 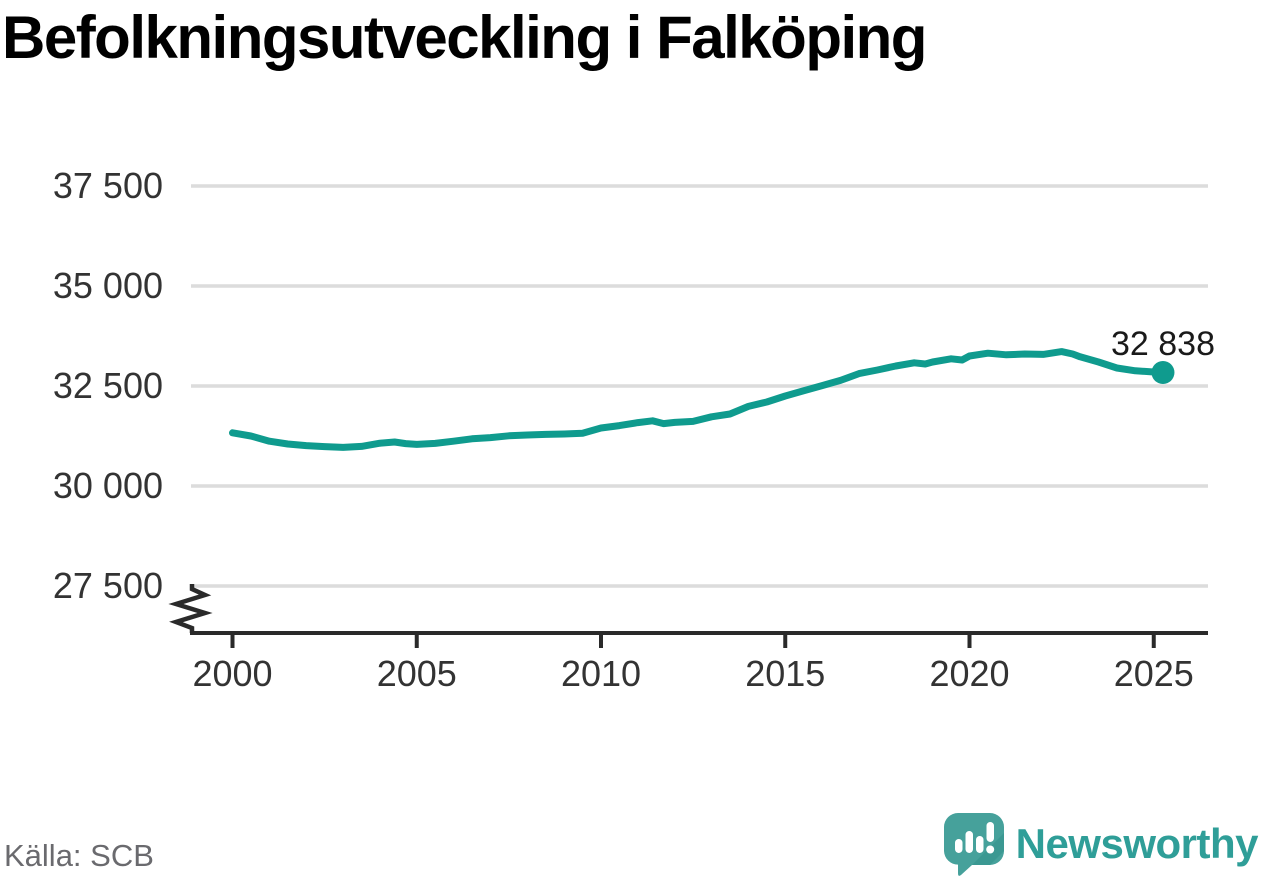 I want to click on end-point-marker, so click(x=1163, y=372).